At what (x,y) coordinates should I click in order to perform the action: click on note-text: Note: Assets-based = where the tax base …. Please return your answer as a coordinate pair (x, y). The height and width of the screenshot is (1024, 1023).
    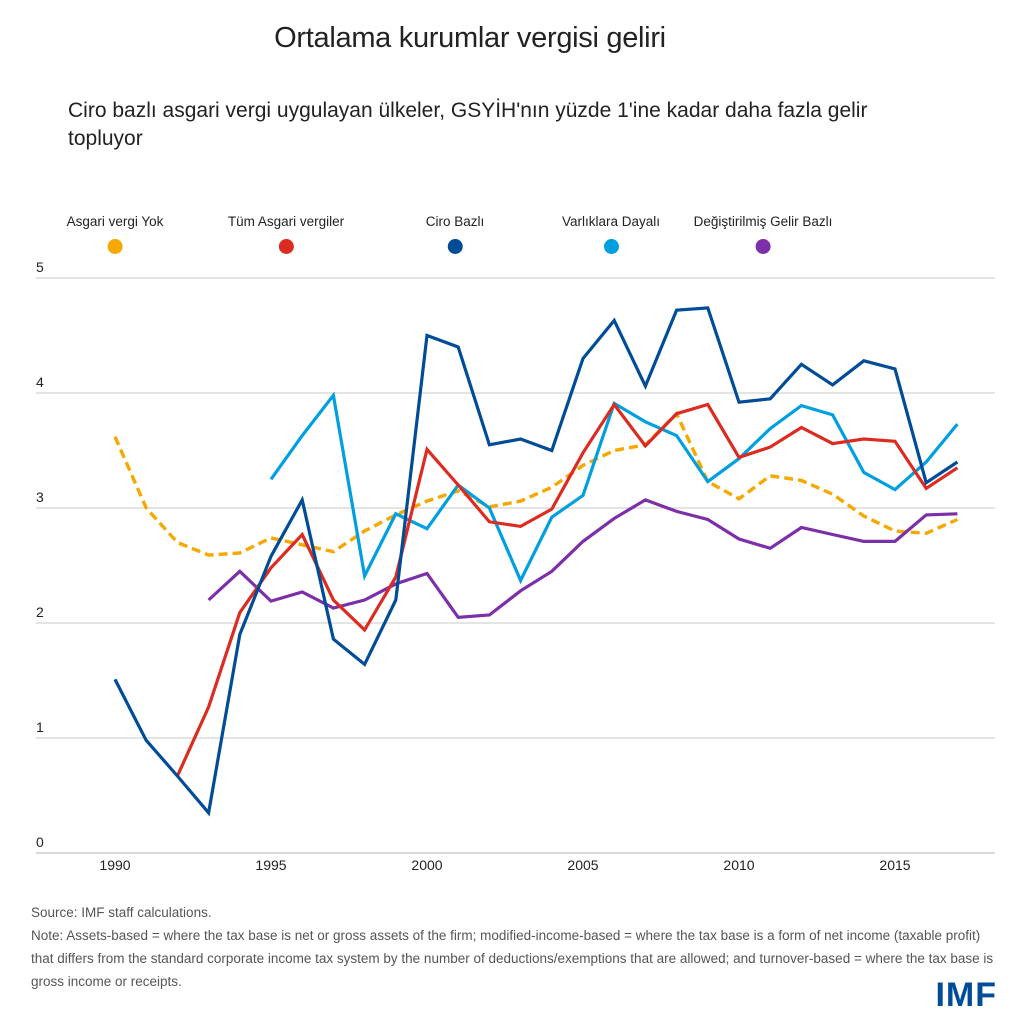
    Looking at the image, I should click on (512, 958).